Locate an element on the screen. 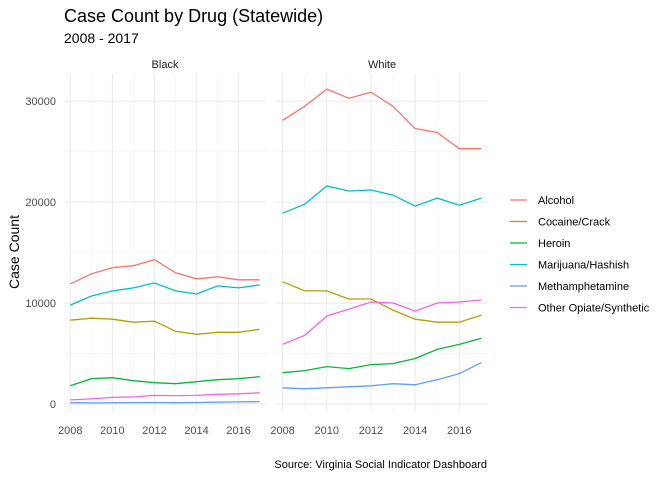 This screenshot has height=480, width=672. legend-item: Cocaine/Crack is located at coordinates (560, 223).